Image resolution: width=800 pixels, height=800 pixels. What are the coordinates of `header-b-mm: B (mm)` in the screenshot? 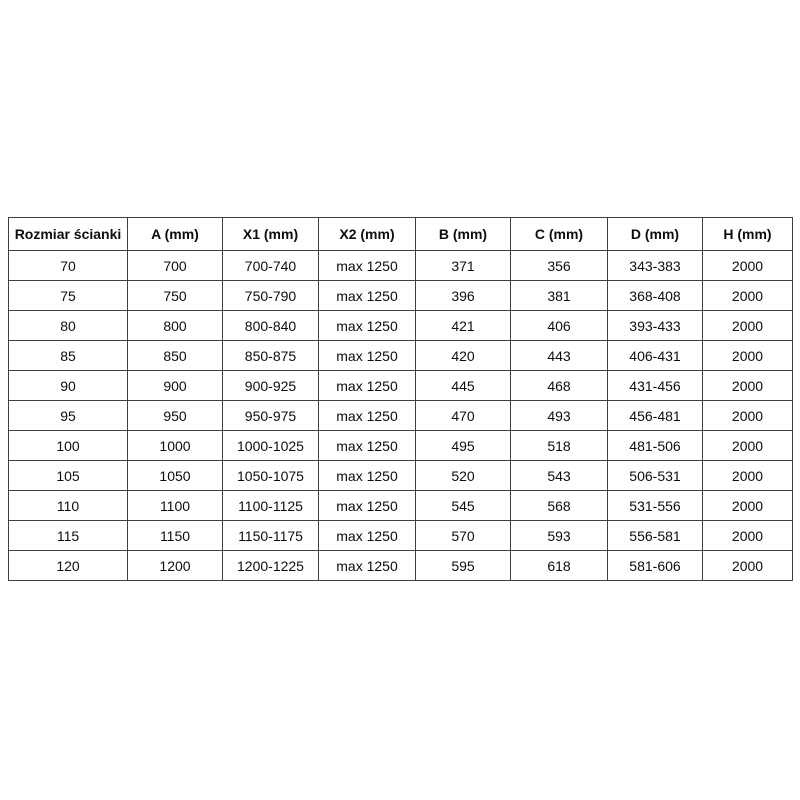 It's located at (463, 234).